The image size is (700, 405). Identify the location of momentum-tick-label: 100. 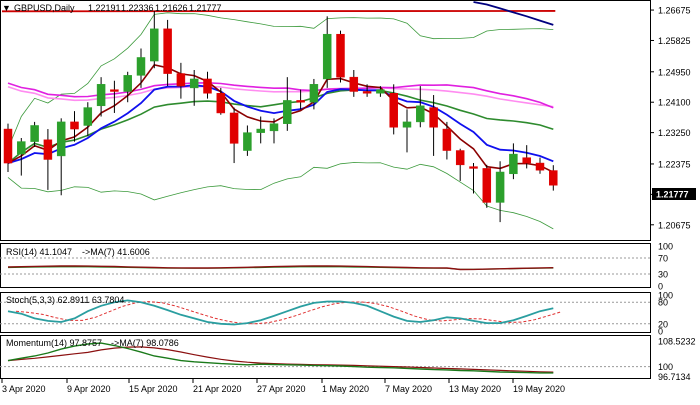
(665, 367).